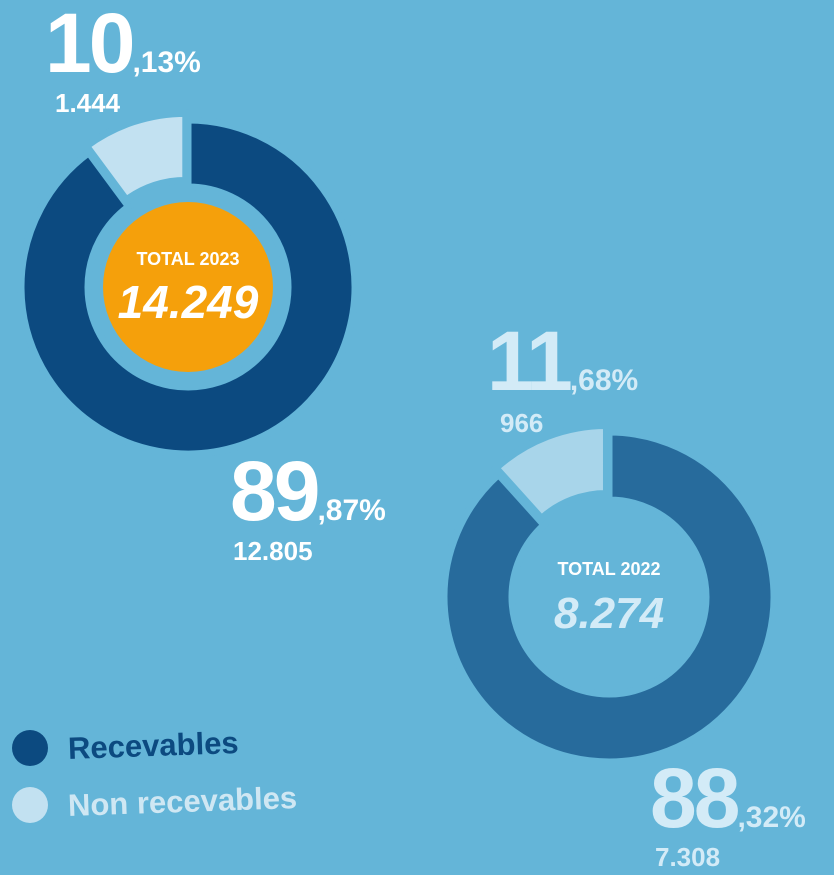 This screenshot has height=875, width=834. Describe the element at coordinates (166, 62) in the screenshot. I see `value-label-decimal: ,13%` at that location.